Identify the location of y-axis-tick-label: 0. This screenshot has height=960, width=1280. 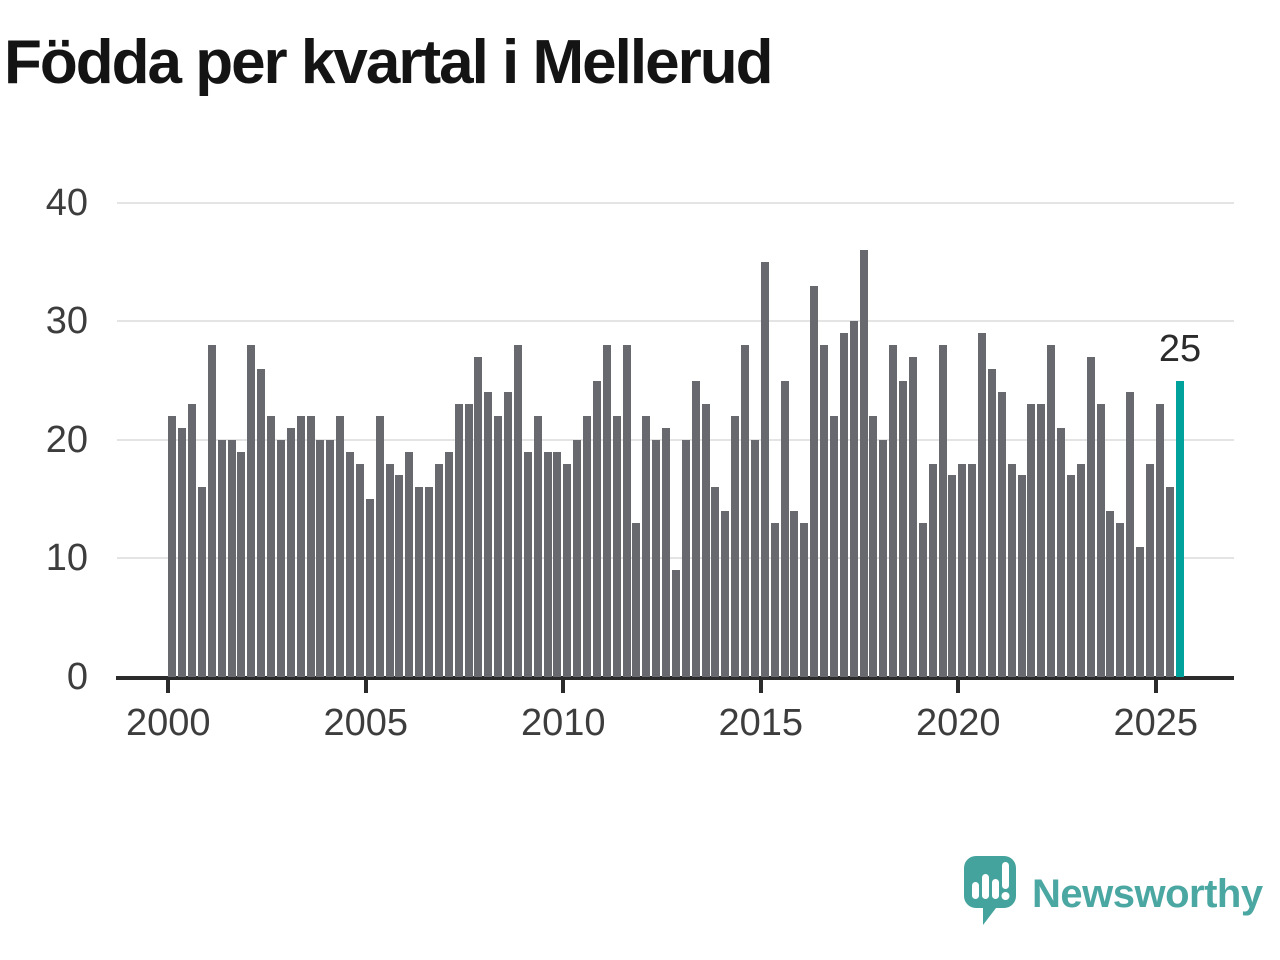
(77, 677).